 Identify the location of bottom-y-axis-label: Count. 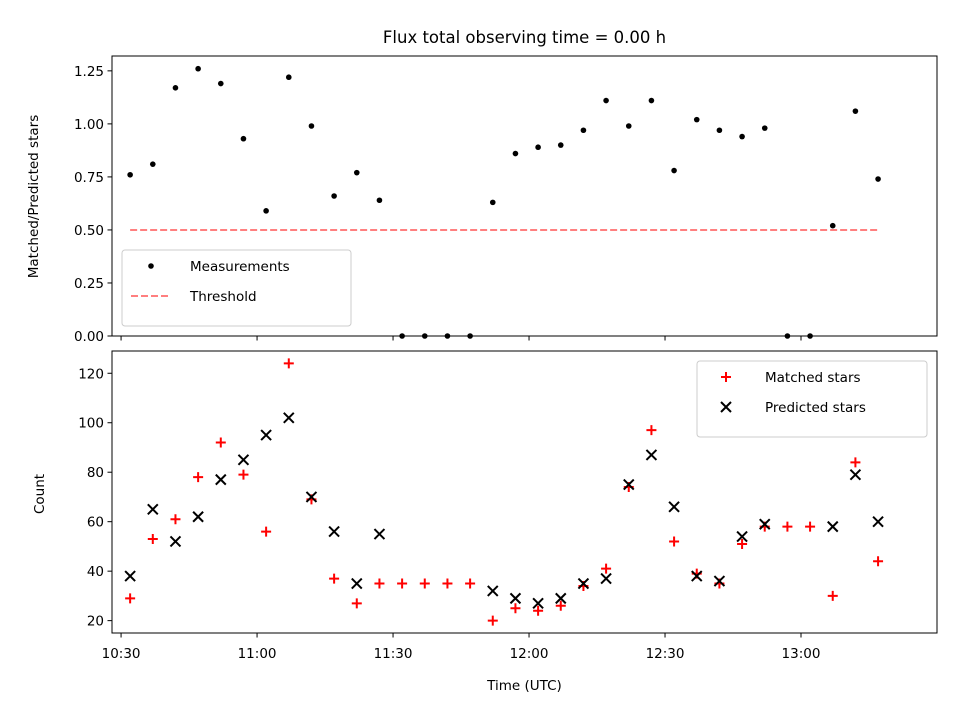
(40, 494).